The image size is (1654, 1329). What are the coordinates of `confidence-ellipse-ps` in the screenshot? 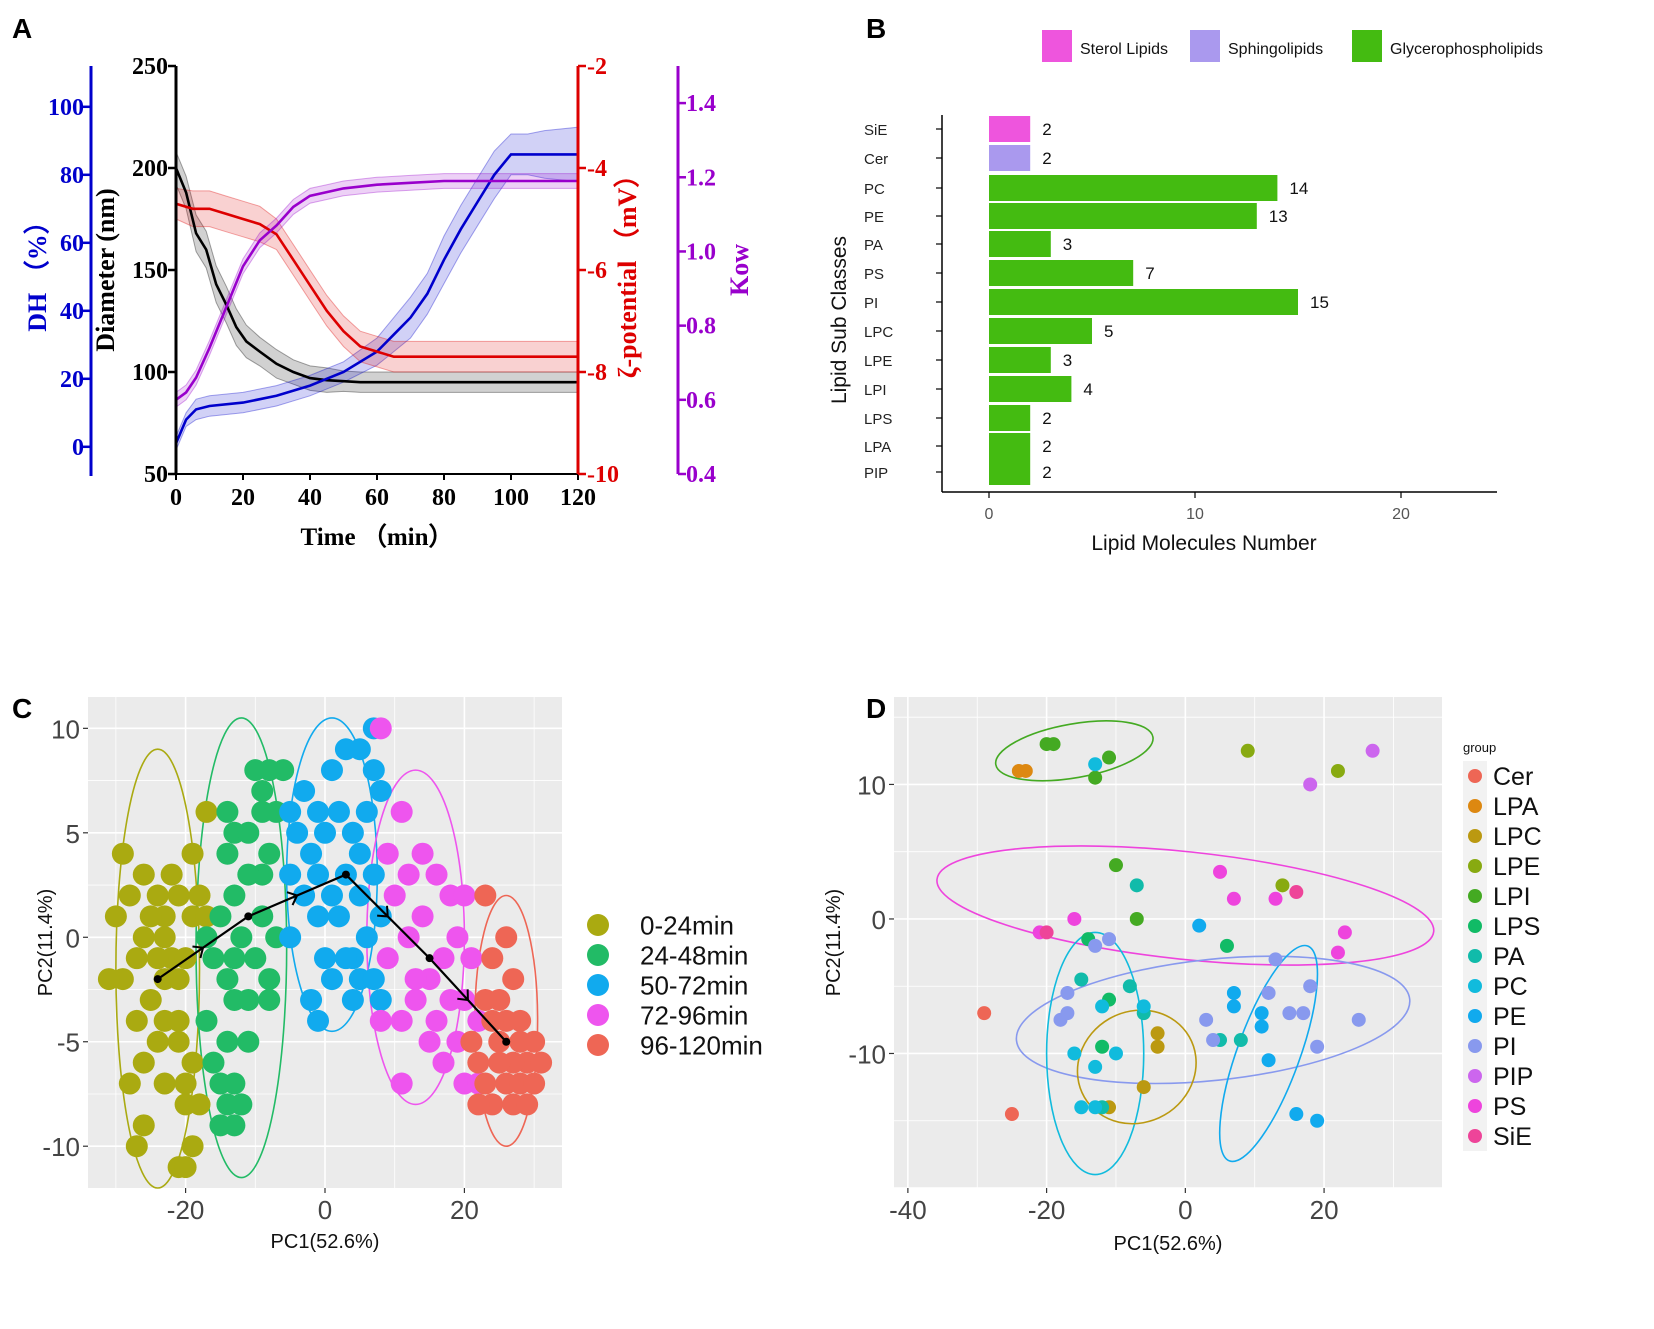 It's located at (1185, 905).